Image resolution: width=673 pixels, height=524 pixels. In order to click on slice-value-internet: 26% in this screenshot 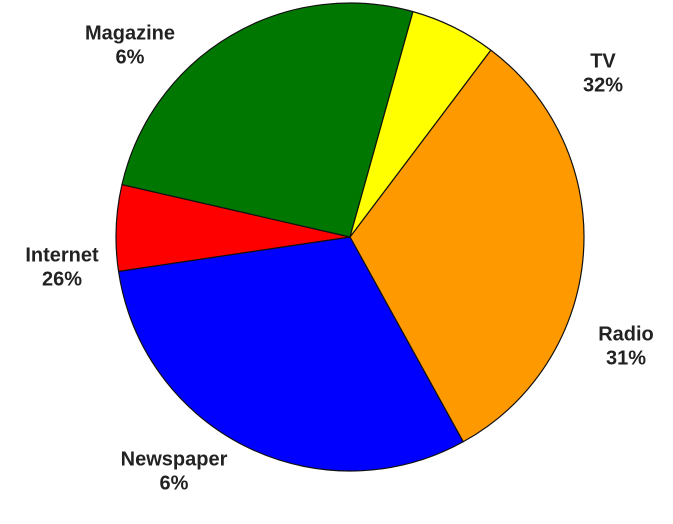, I will do `click(62, 279)`.